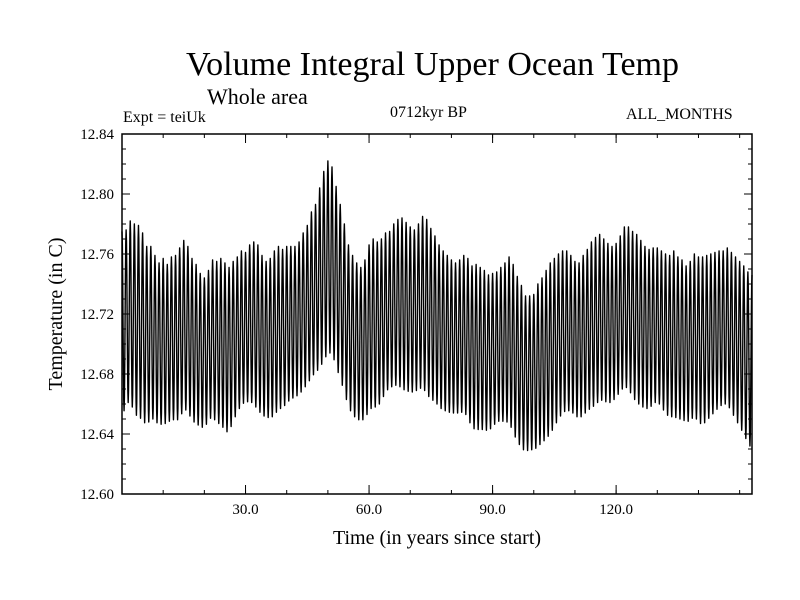  Describe the element at coordinates (369, 510) in the screenshot. I see `x-tick-label: 60.0` at that location.